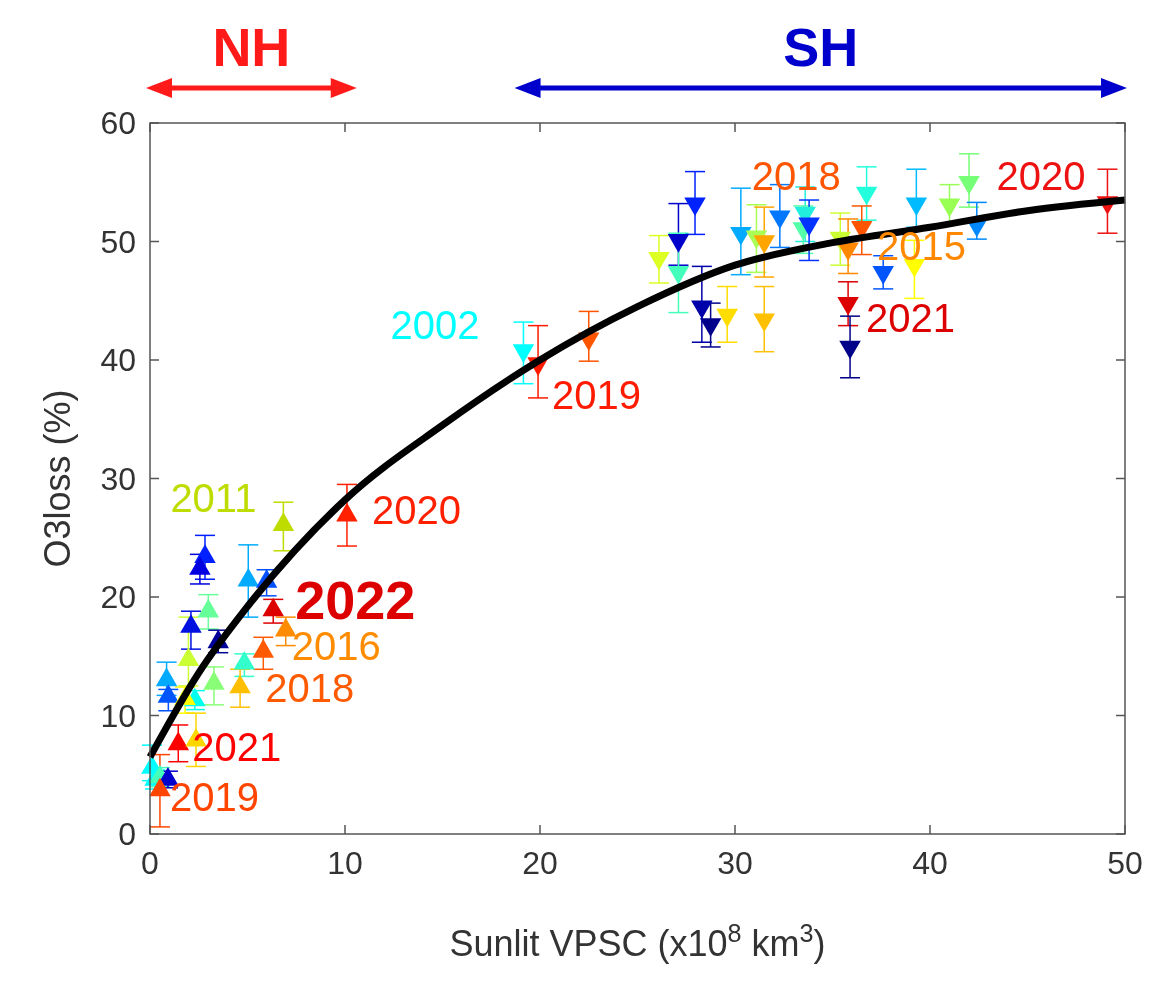 The image size is (1150, 993). I want to click on y-tick-label: 40, so click(118, 360).